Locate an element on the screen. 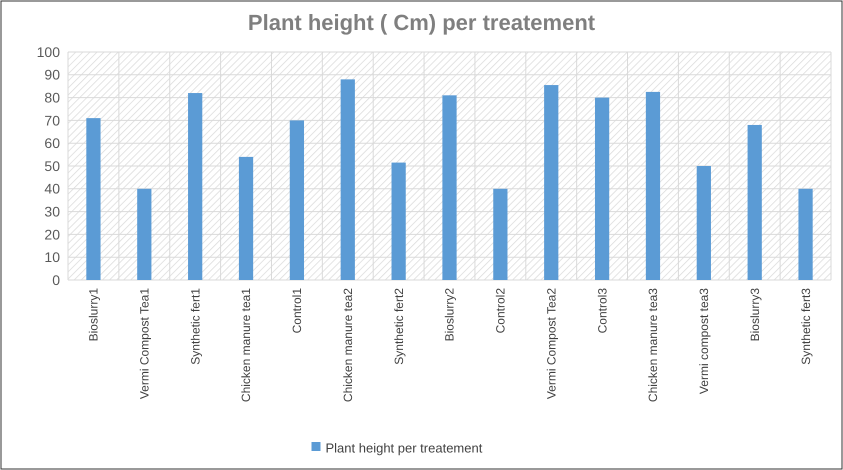 This screenshot has width=843, height=470. x-tick-label: Chicken manure tea1 is located at coordinates (246, 345).